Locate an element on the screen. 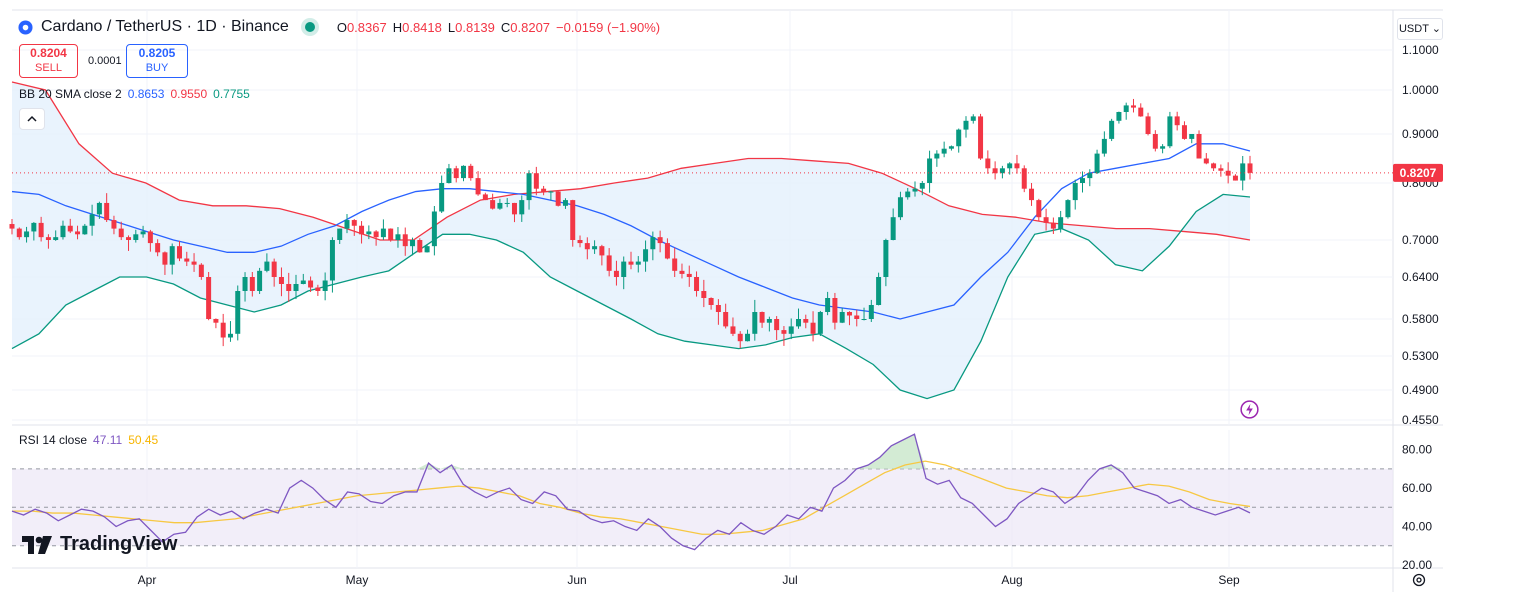  bb-lower-value: 0.7755 is located at coordinates (231, 94).